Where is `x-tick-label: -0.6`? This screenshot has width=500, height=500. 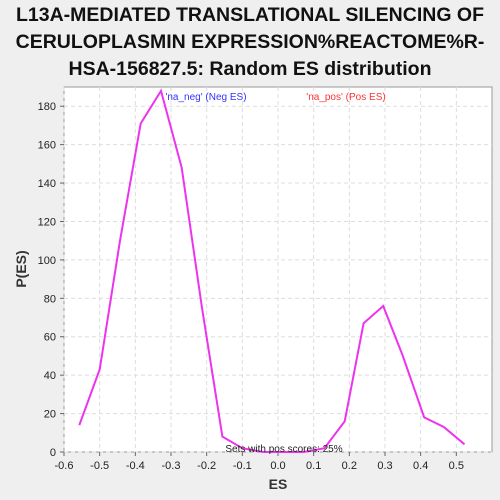 x-tick-label: -0.6 is located at coordinates (64, 466).